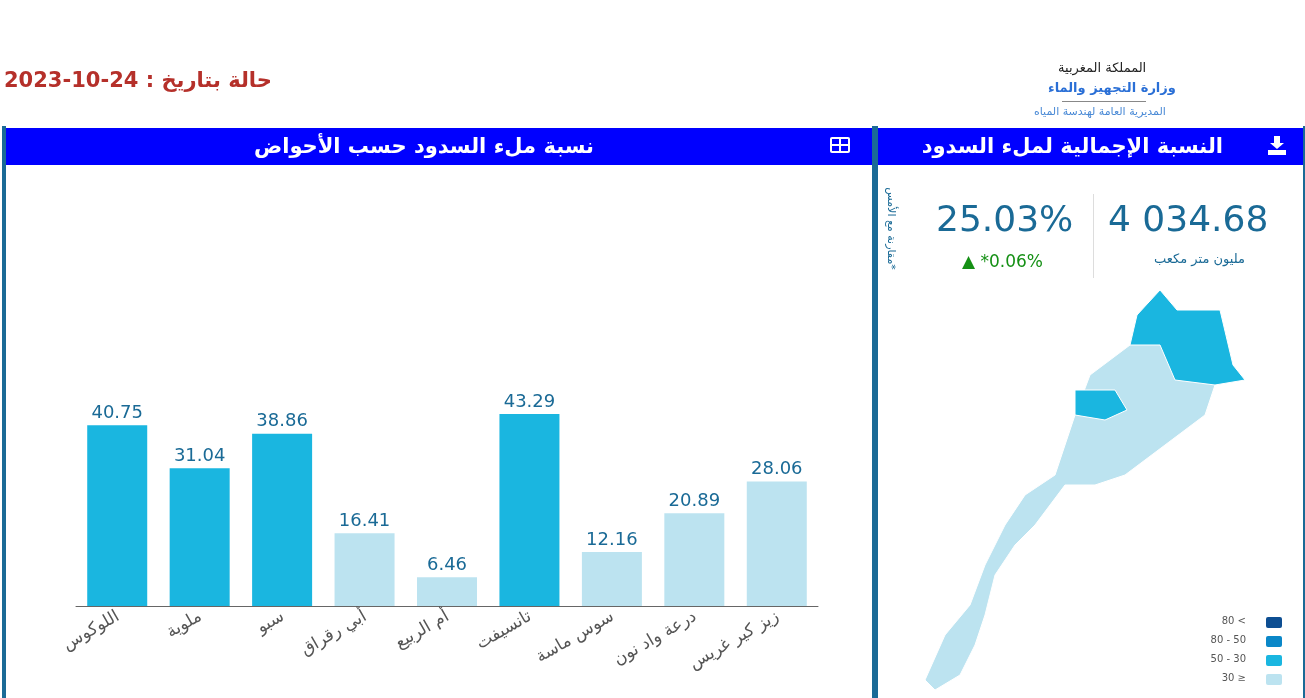 The width and height of the screenshot is (1305, 698). Describe the element at coordinates (423, 146) in the screenshot. I see `chart-title: نسبة ملء السدود حسب الأحواض` at that location.